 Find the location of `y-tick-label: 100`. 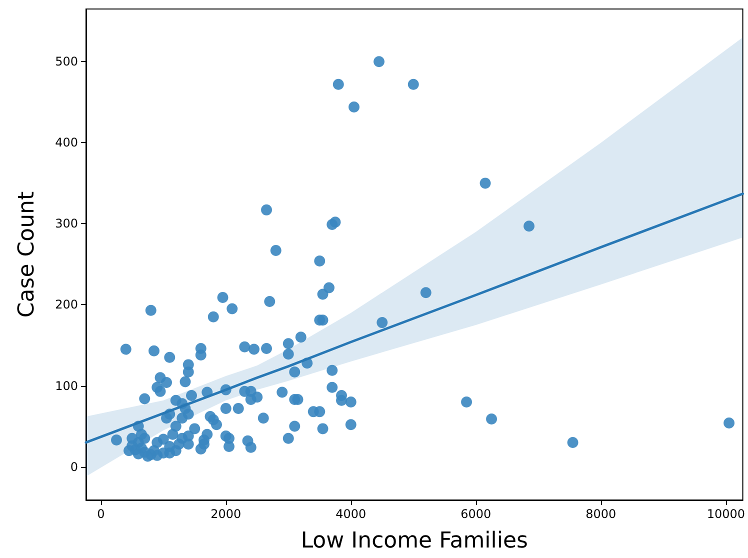

y-tick-label: 100 is located at coordinates (66, 385).